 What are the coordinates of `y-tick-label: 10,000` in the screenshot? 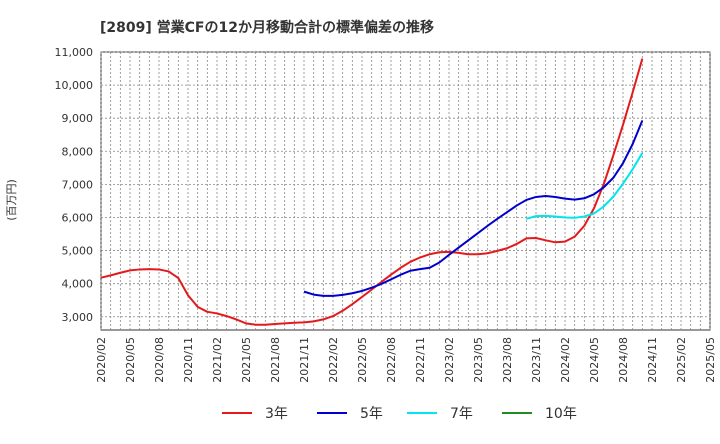 It's located at (74, 85).